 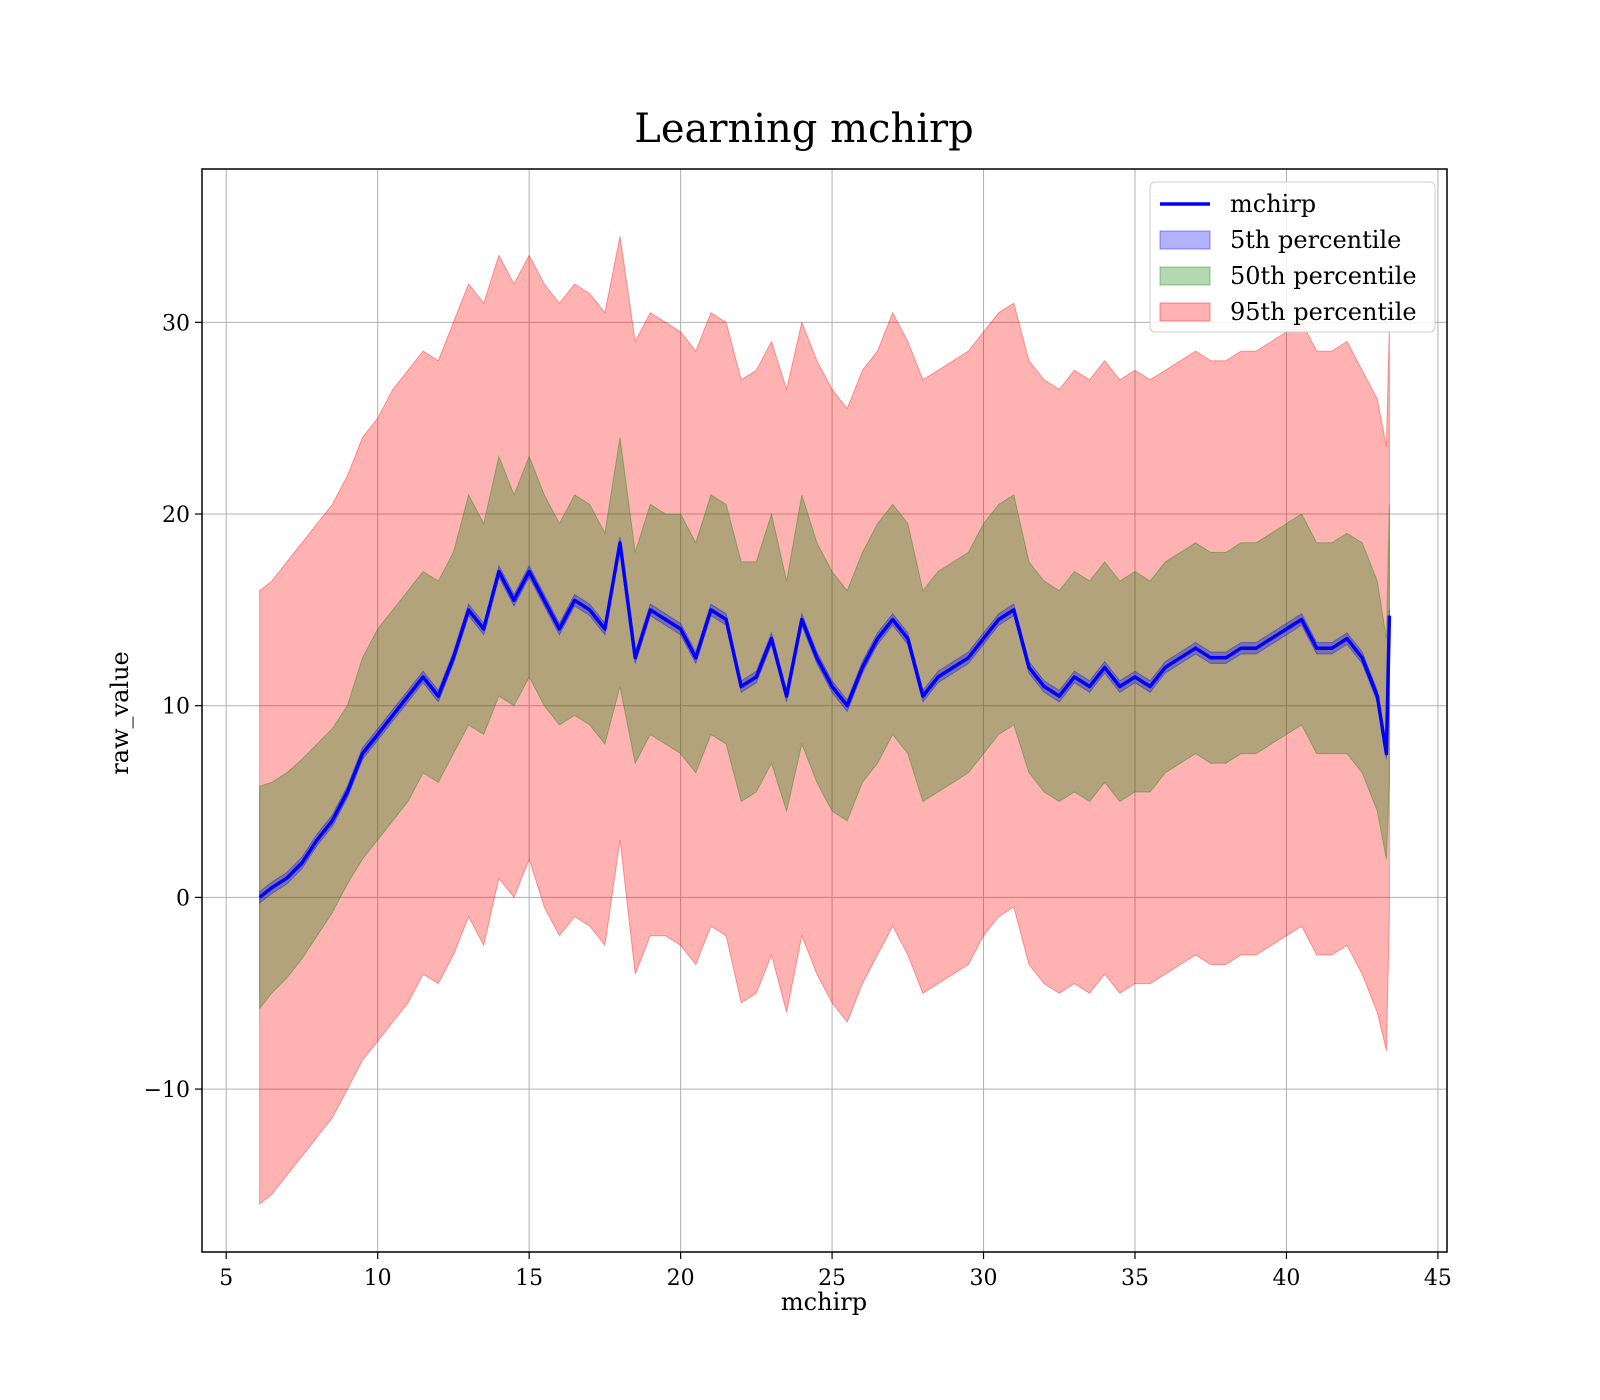 I want to click on y-tick-label-2: 10, so click(x=176, y=707).